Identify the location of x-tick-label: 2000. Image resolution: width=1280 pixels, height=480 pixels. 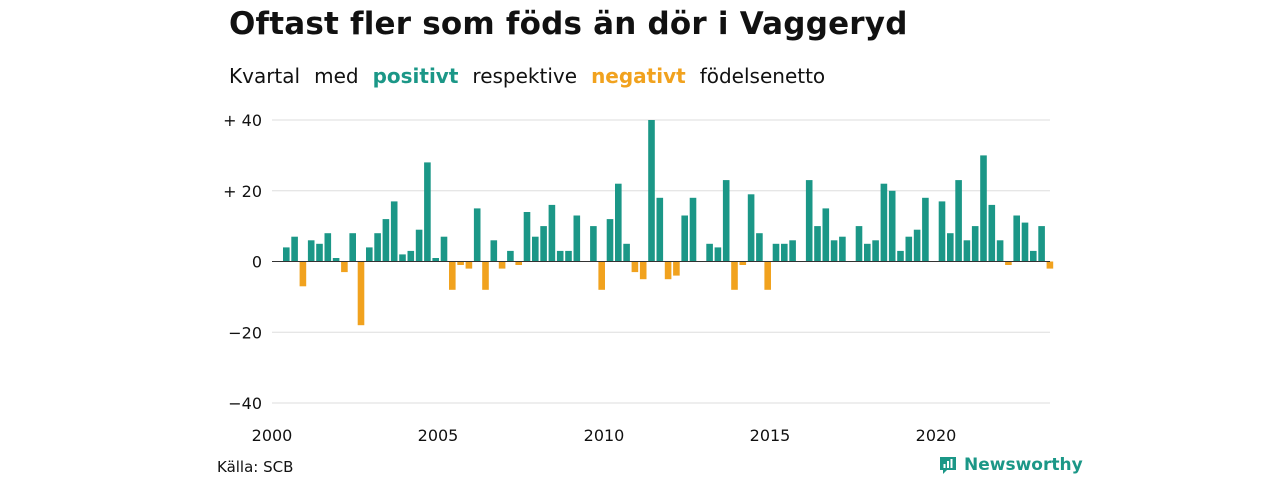
(272, 435).